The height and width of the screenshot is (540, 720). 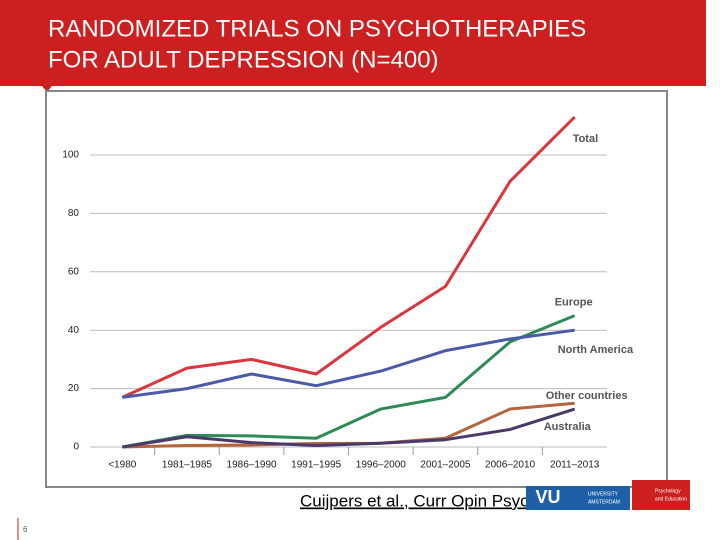 I want to click on x-tick-label: 1981–1985, so click(x=187, y=465).